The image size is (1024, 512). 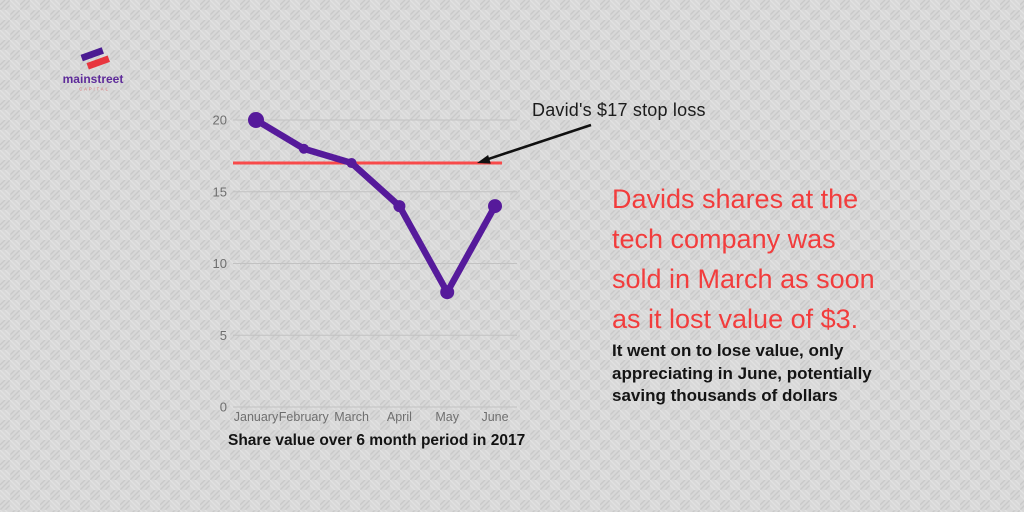 I want to click on chart-caption: Share value over 6 month period in 2017, so click(x=377, y=440).